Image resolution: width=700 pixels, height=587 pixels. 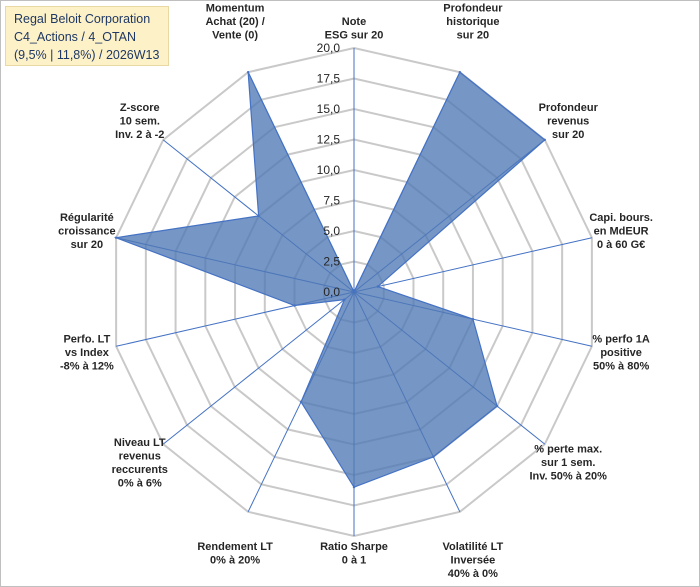 I want to click on tick-label-7: 17,5, so click(x=329, y=79).